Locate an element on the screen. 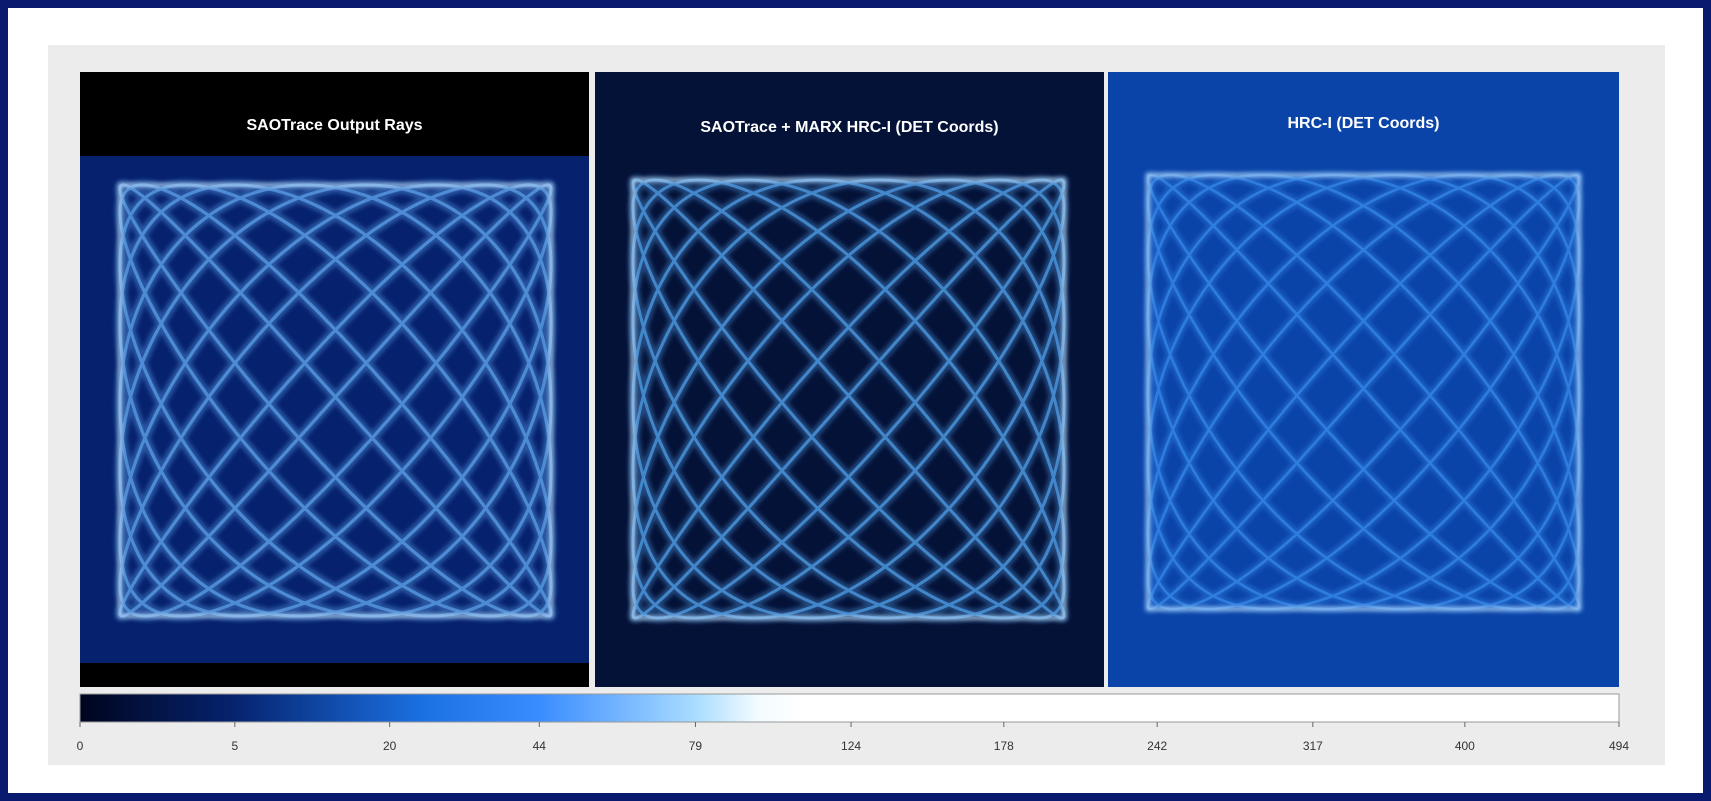 The image size is (1711, 801). tick-label: 178 is located at coordinates (1004, 746).